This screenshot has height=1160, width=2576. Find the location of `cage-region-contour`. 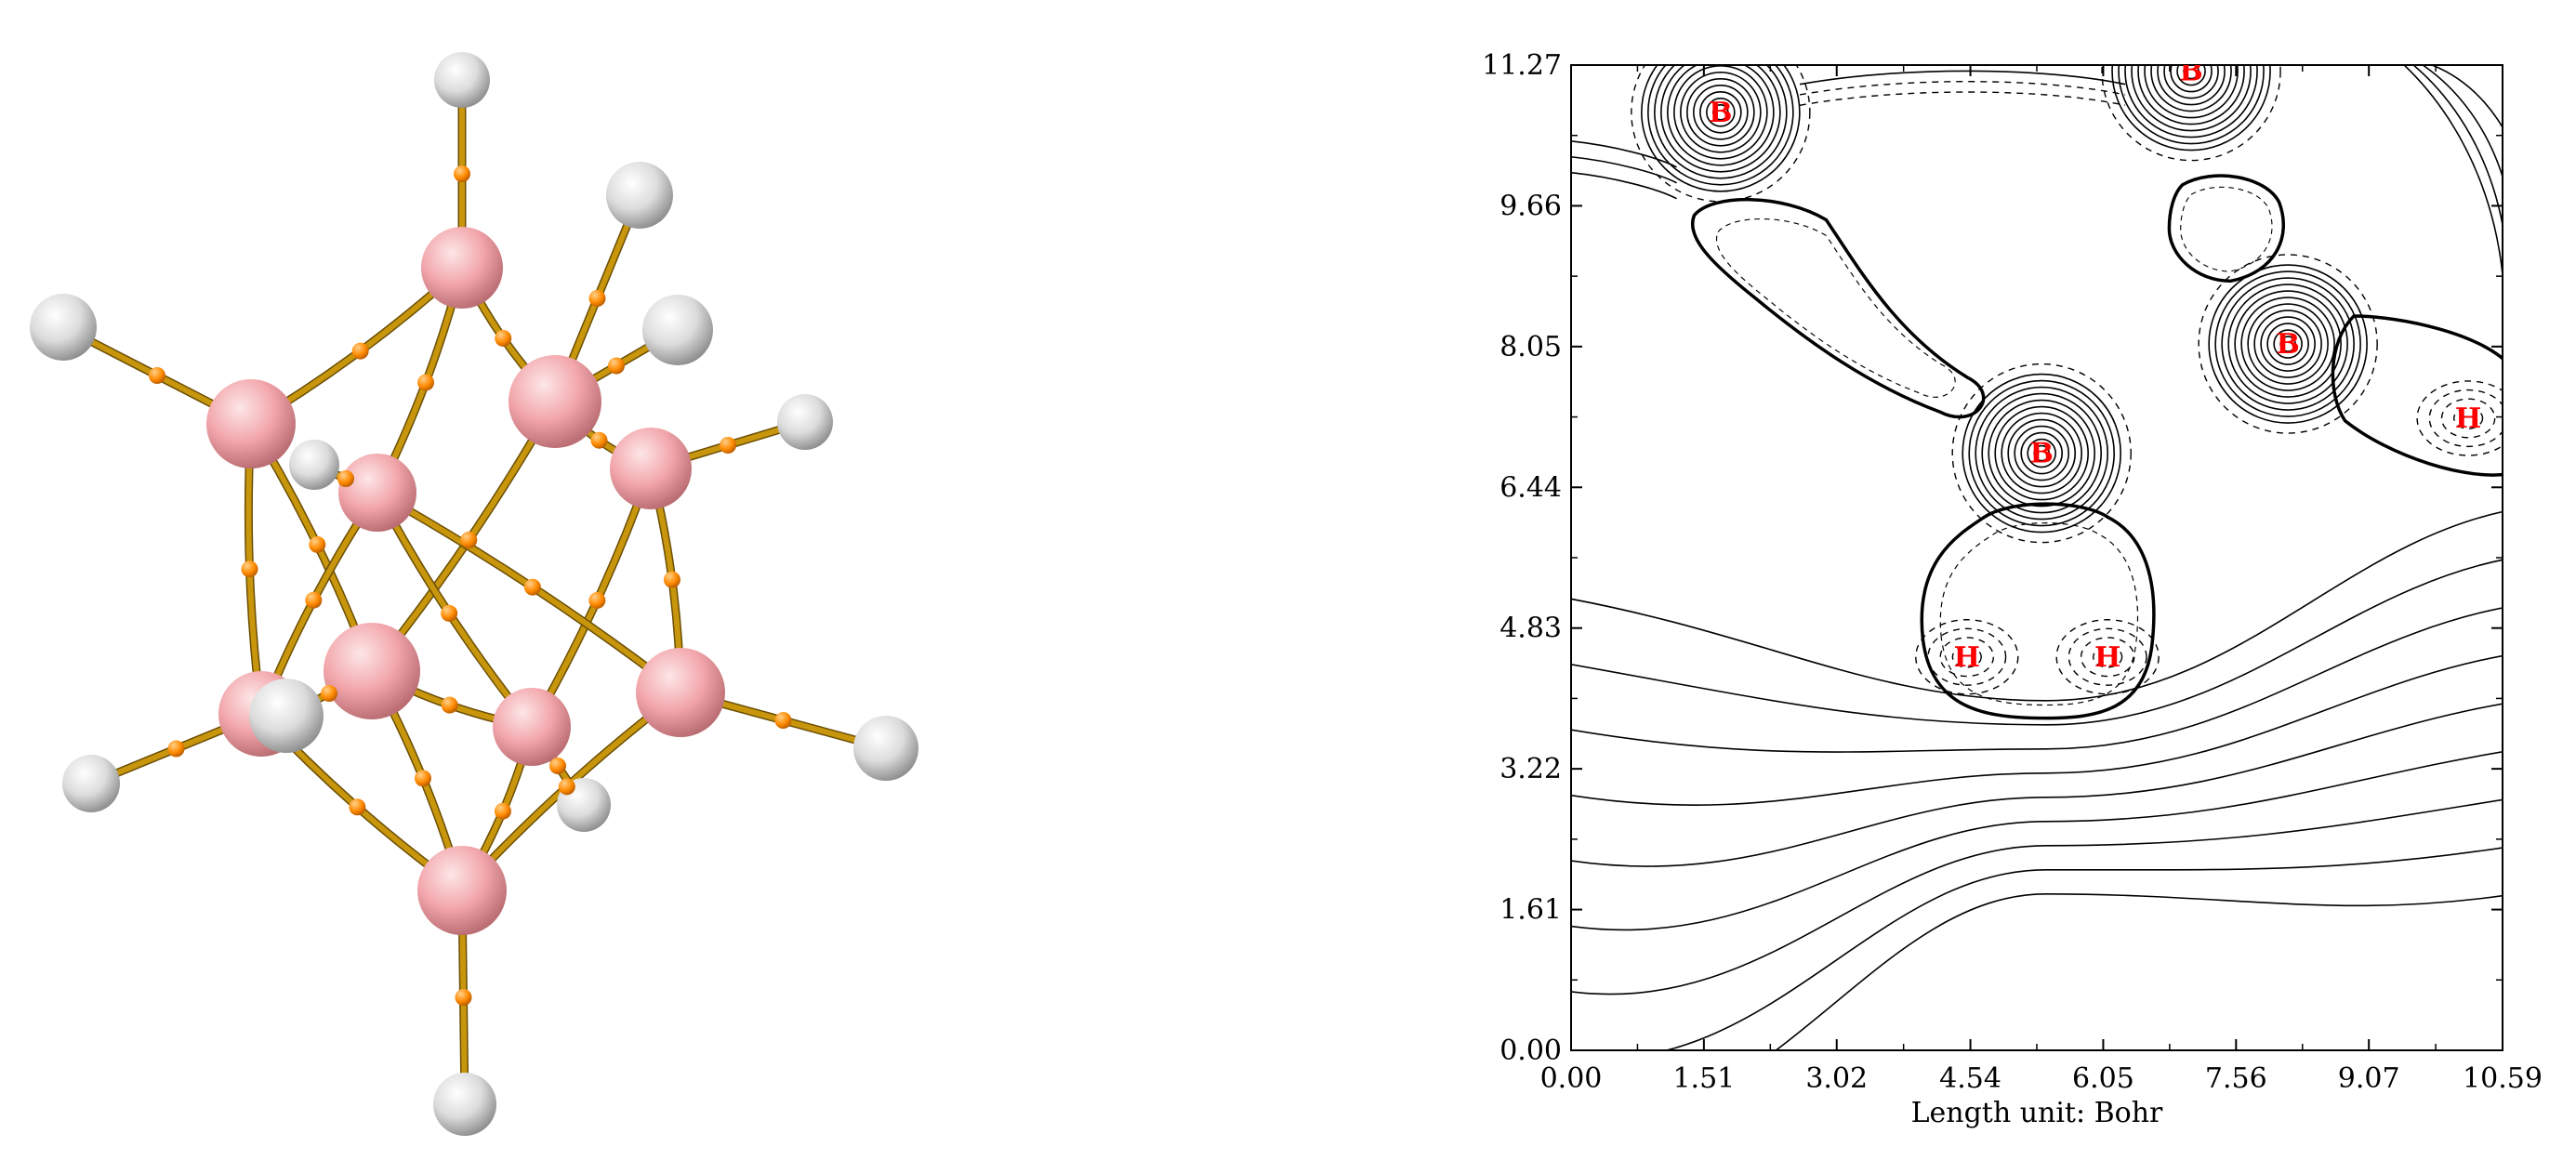

cage-region-contour is located at coordinates (2226, 228).